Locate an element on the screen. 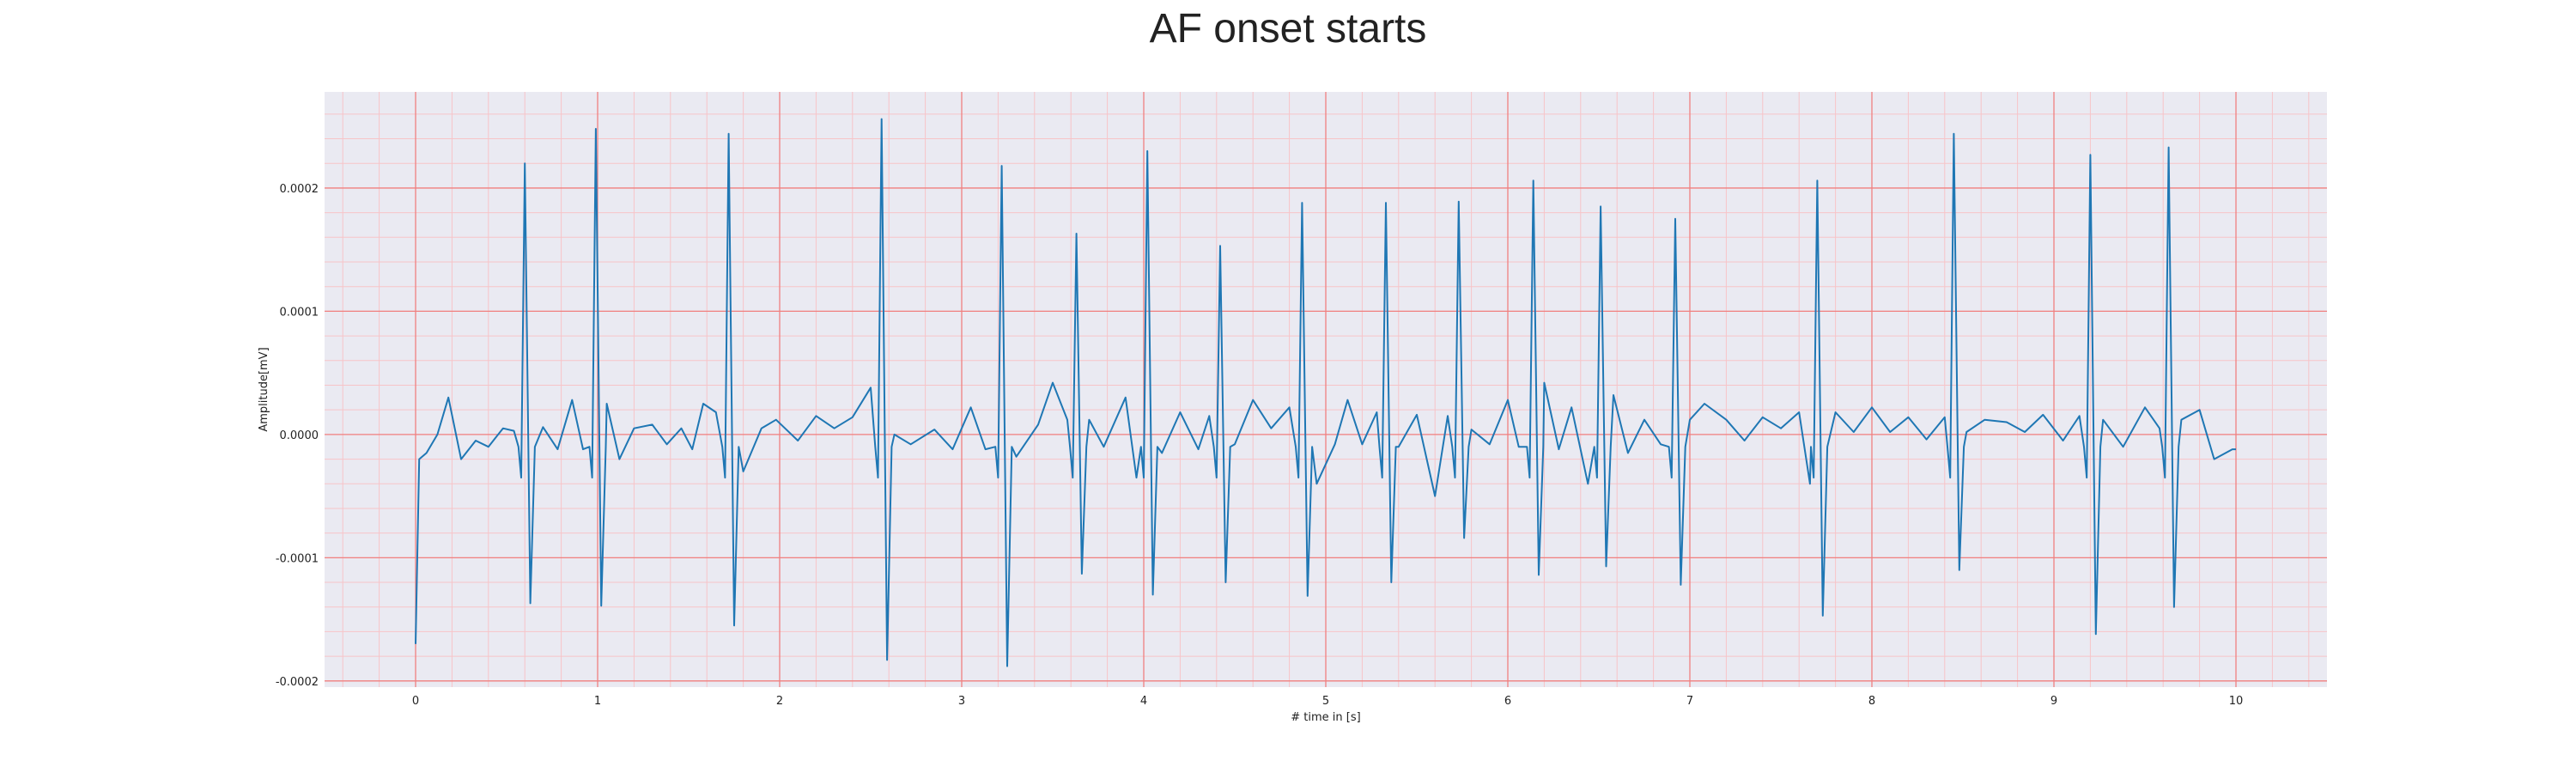 The height and width of the screenshot is (773, 2576). y-axis-label: Amplitude[mV] is located at coordinates (264, 389).